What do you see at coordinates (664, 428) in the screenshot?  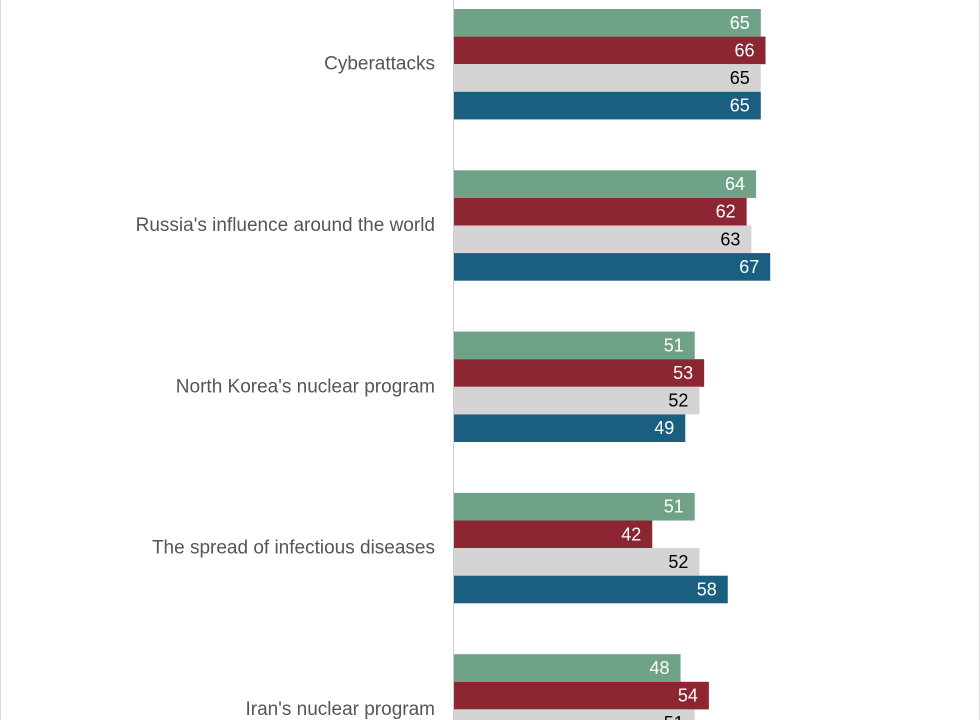 I see `value-label-north-korea-s-nuclear-program-series-4: 49` at bounding box center [664, 428].